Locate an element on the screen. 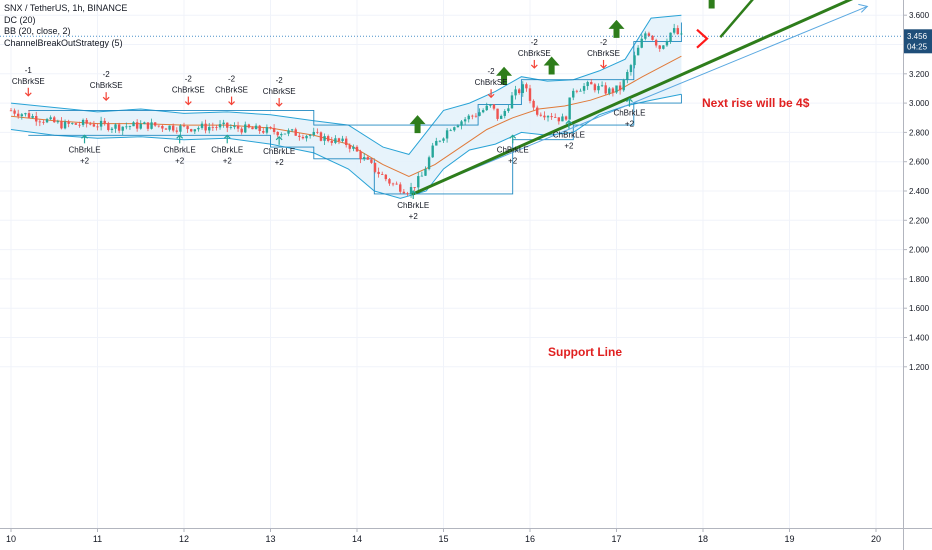 Image resolution: width=932 pixels, height=550 pixels. price-badge-value: 3.456 is located at coordinates (917, 36).